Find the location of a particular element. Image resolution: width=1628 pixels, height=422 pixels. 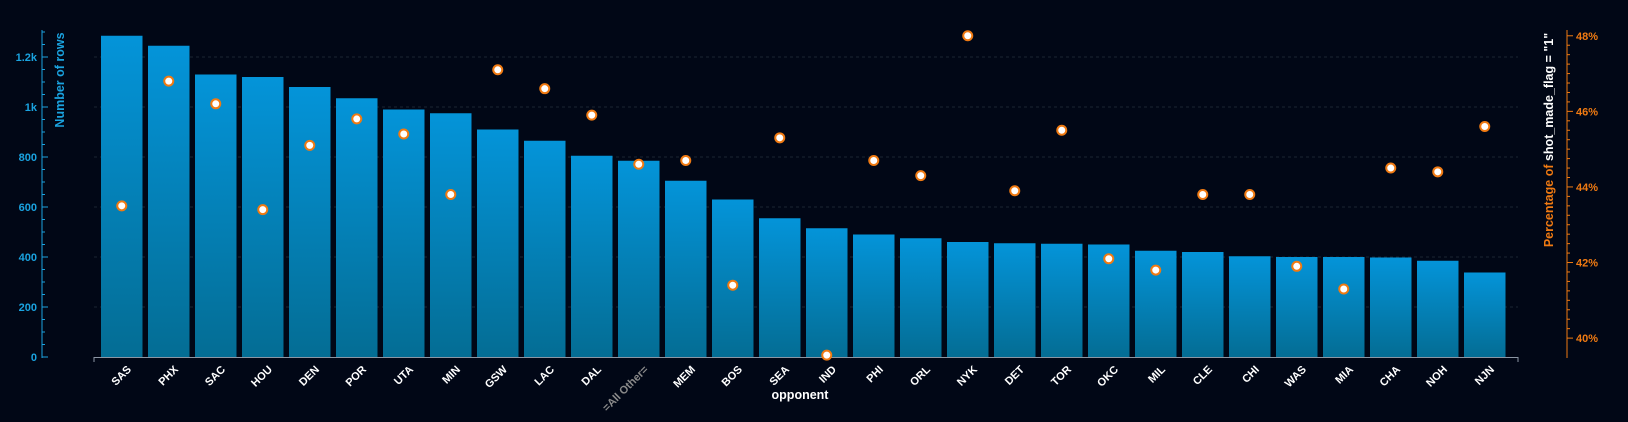

x-tick-label: CLE is located at coordinates (1203, 376).